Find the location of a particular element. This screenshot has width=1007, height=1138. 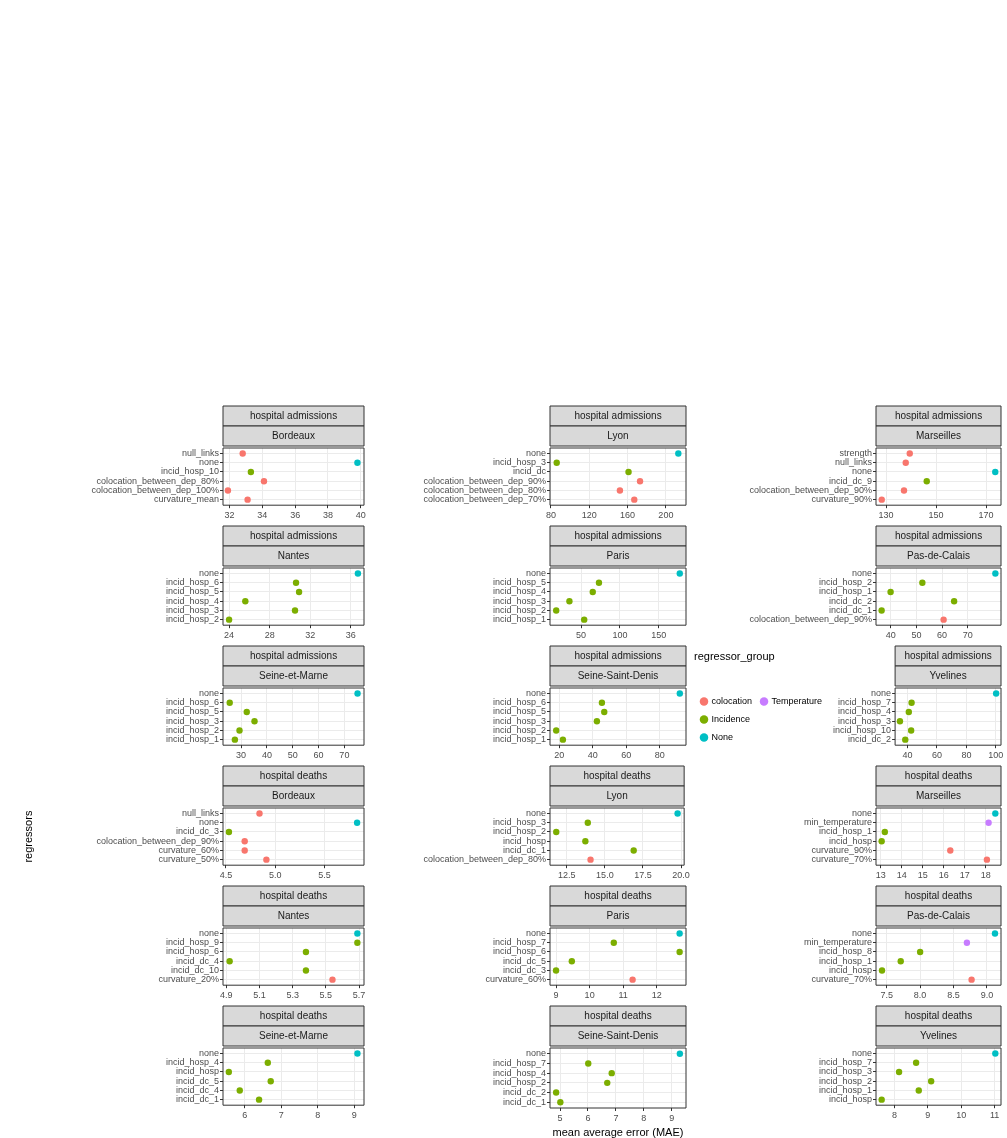

x-tick-label: 16 is located at coordinates (943, 875).